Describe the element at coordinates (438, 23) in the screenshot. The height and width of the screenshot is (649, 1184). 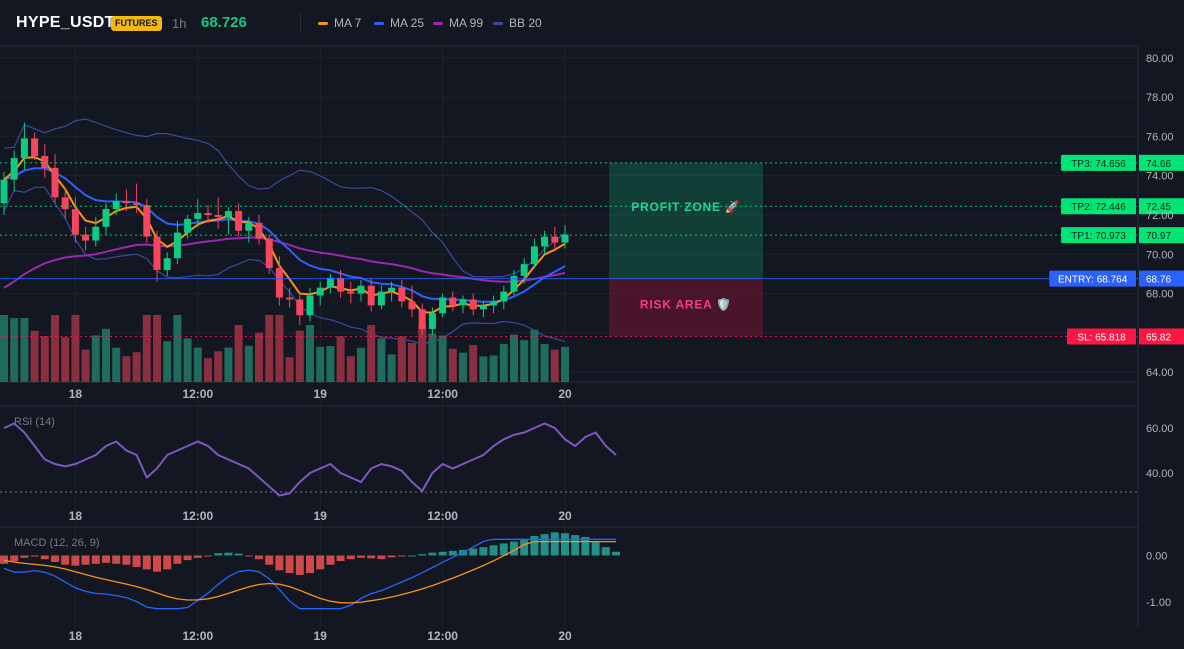
I see `legend-ma99-swatch` at that location.